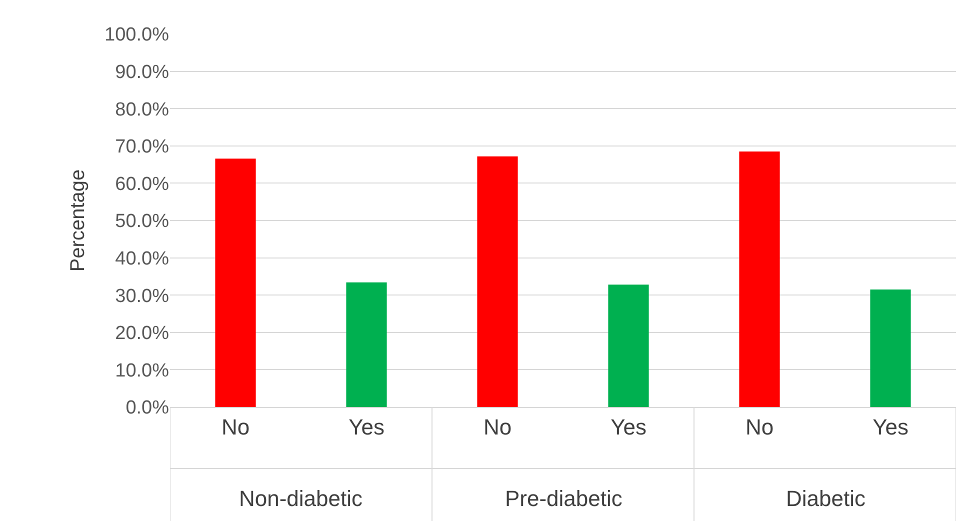 Image resolution: width=966 pixels, height=521 pixels. Describe the element at coordinates (78, 220) in the screenshot. I see `y-axis-title: Percentage` at that location.